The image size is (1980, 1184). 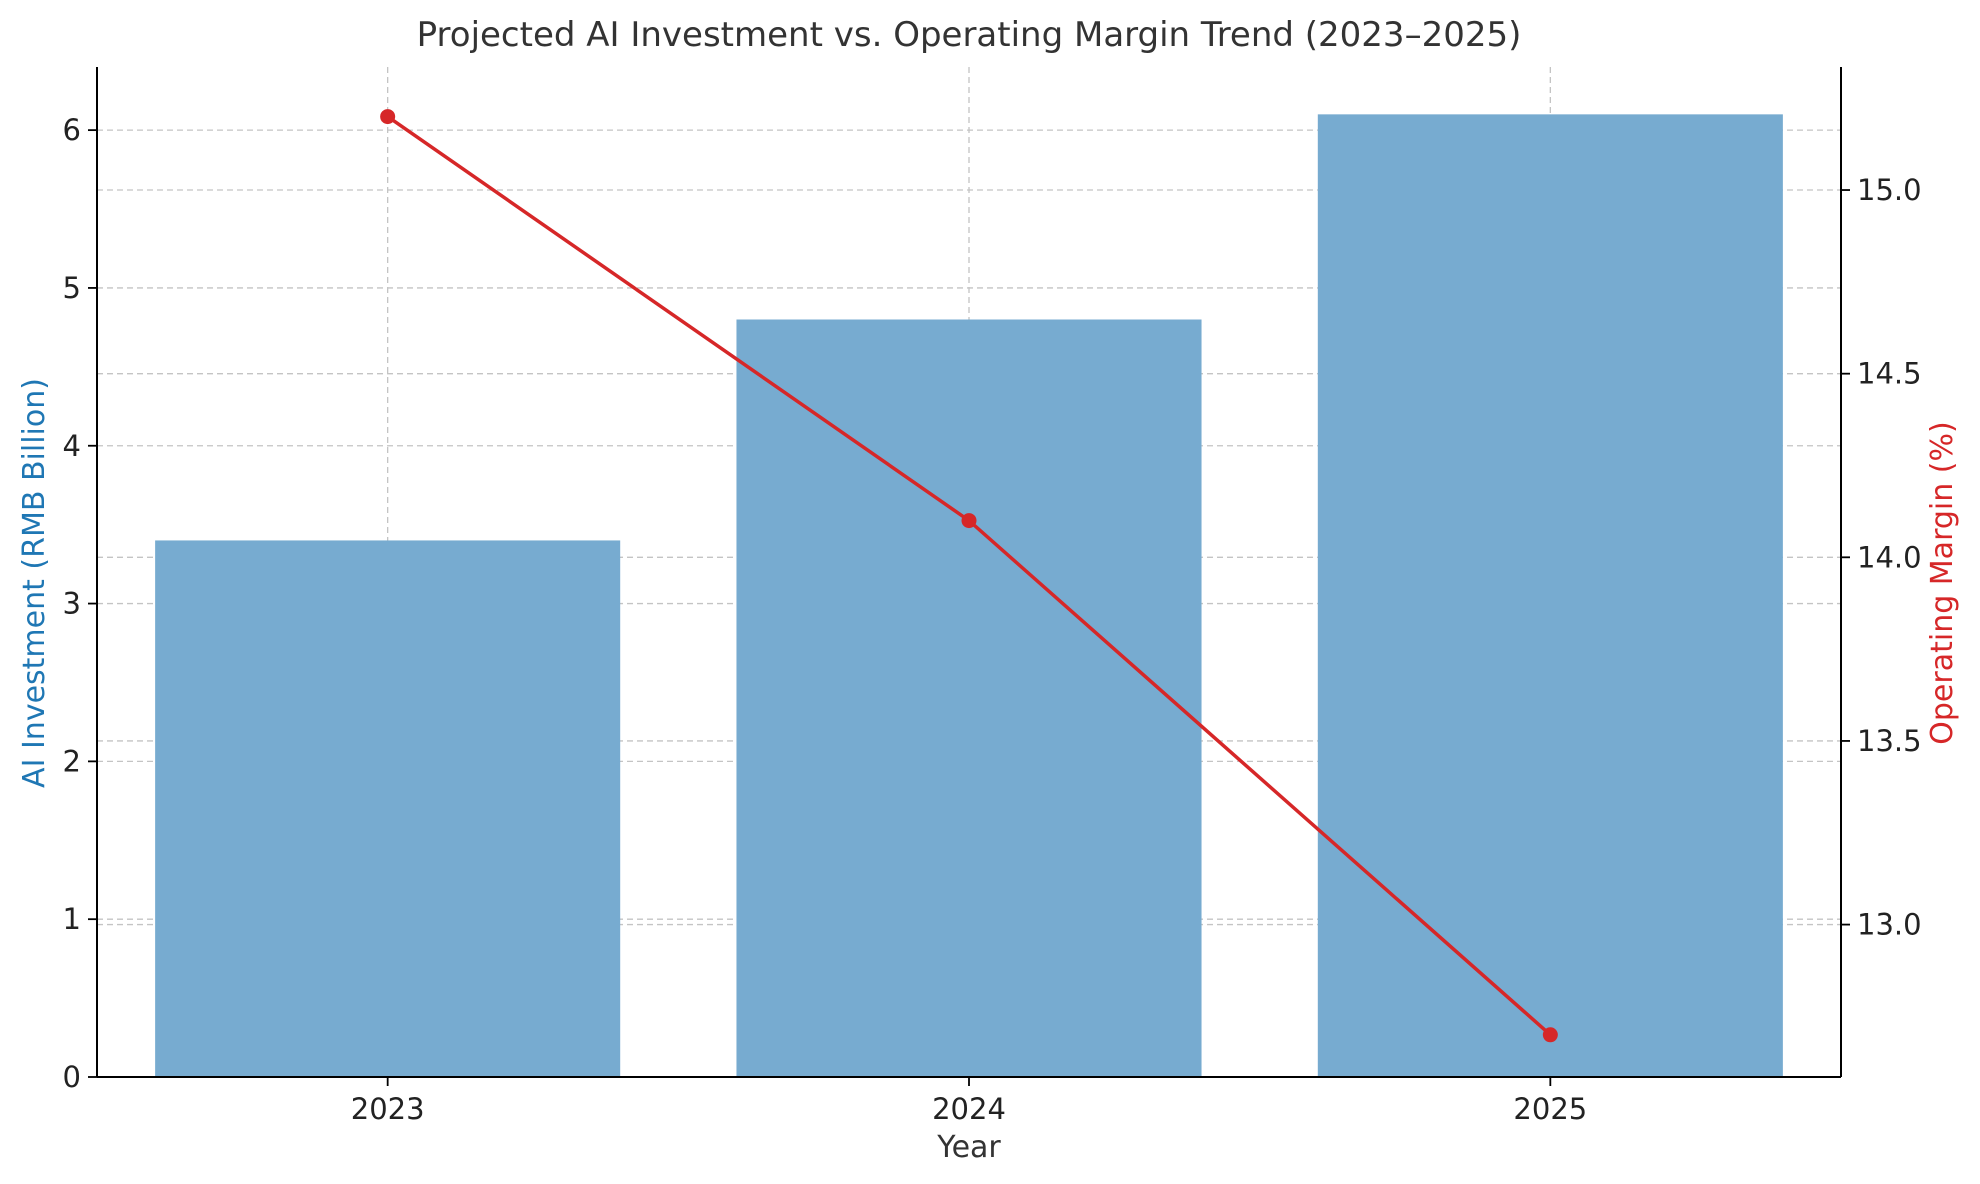 What do you see at coordinates (1889, 925) in the screenshot?
I see `right-tick-label: 13.0` at bounding box center [1889, 925].